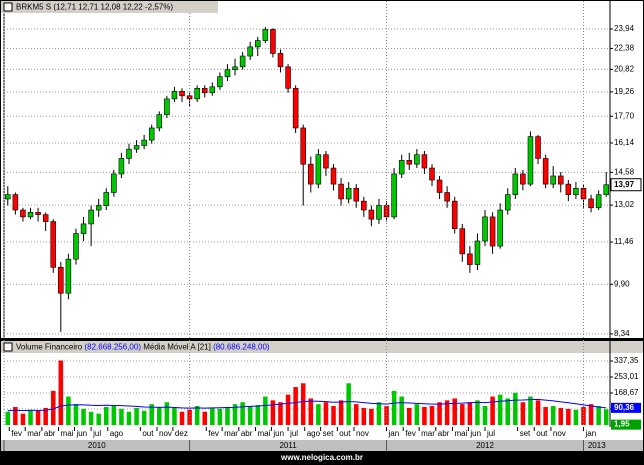  What do you see at coordinates (322, 347) in the screenshot?
I see `volume-header` at bounding box center [322, 347].